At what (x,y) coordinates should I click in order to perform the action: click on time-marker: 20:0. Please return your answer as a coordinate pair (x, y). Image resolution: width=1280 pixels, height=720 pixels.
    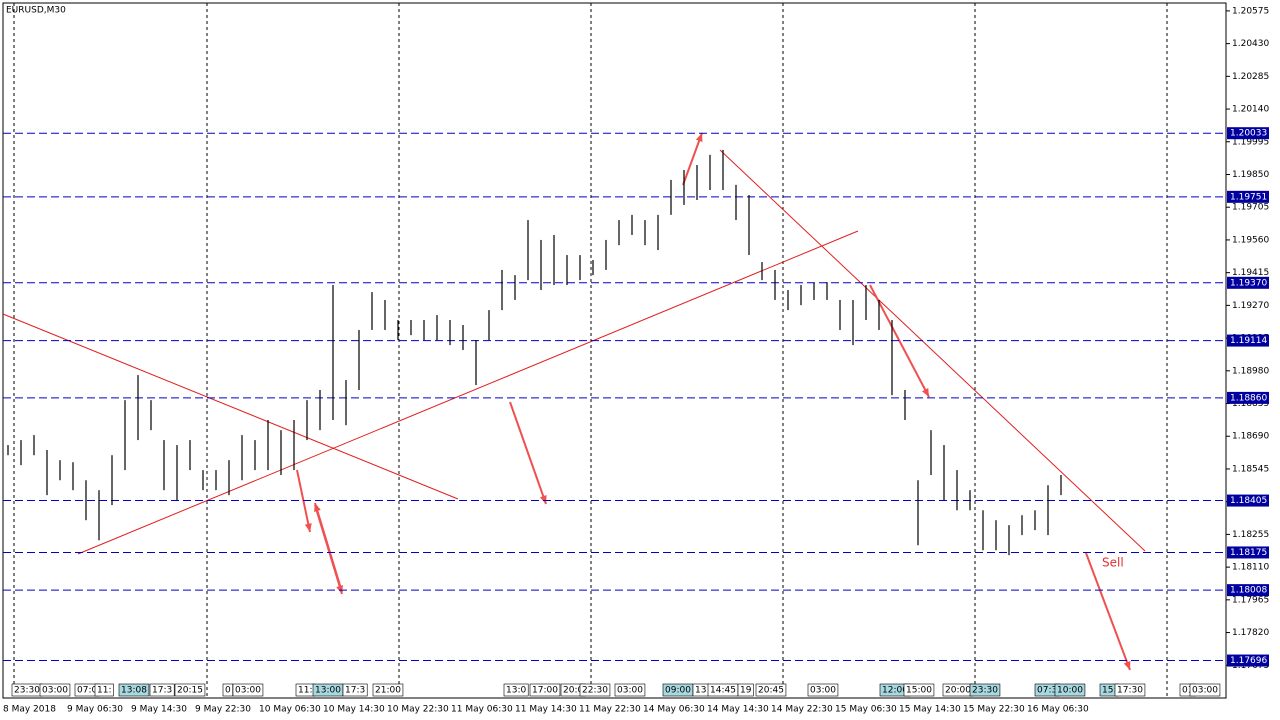
    Looking at the image, I should click on (573, 691).